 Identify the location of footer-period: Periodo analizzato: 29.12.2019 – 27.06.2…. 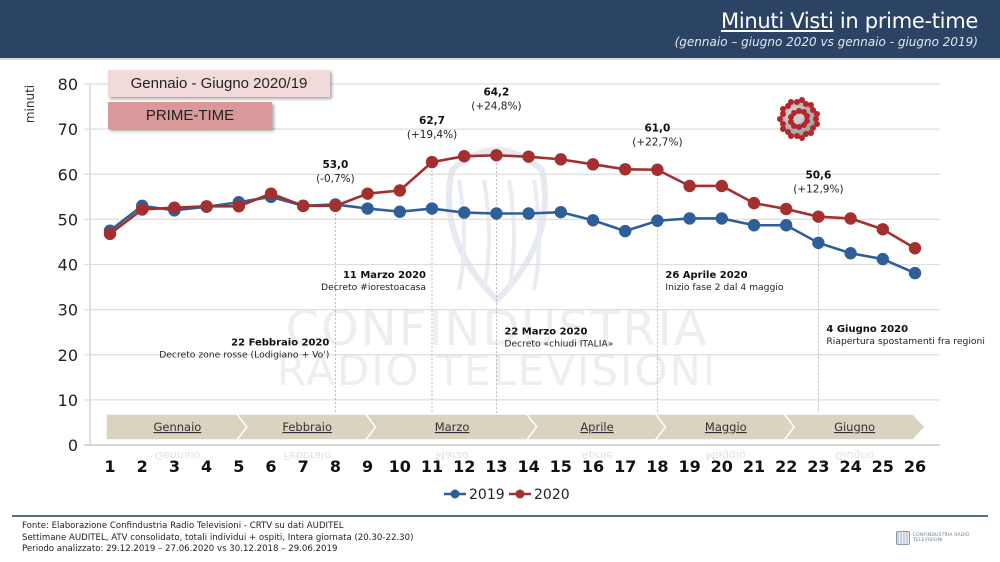
(180, 549).